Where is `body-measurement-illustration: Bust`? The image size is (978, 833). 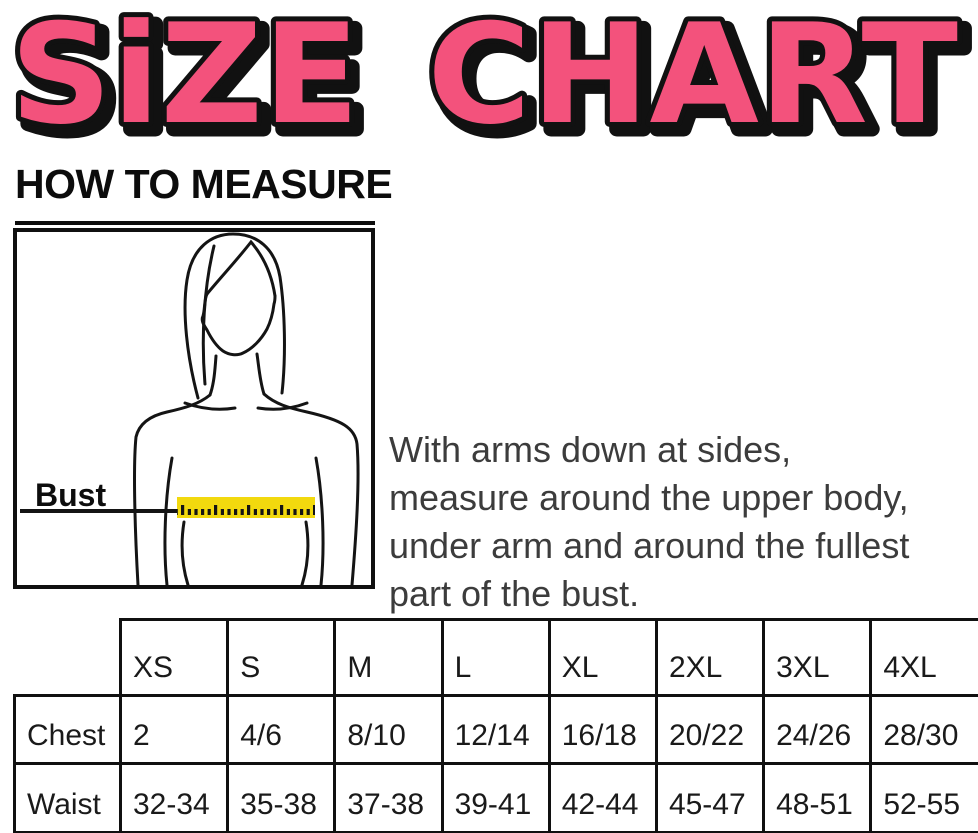
body-measurement-illustration: Bust is located at coordinates (190, 408).